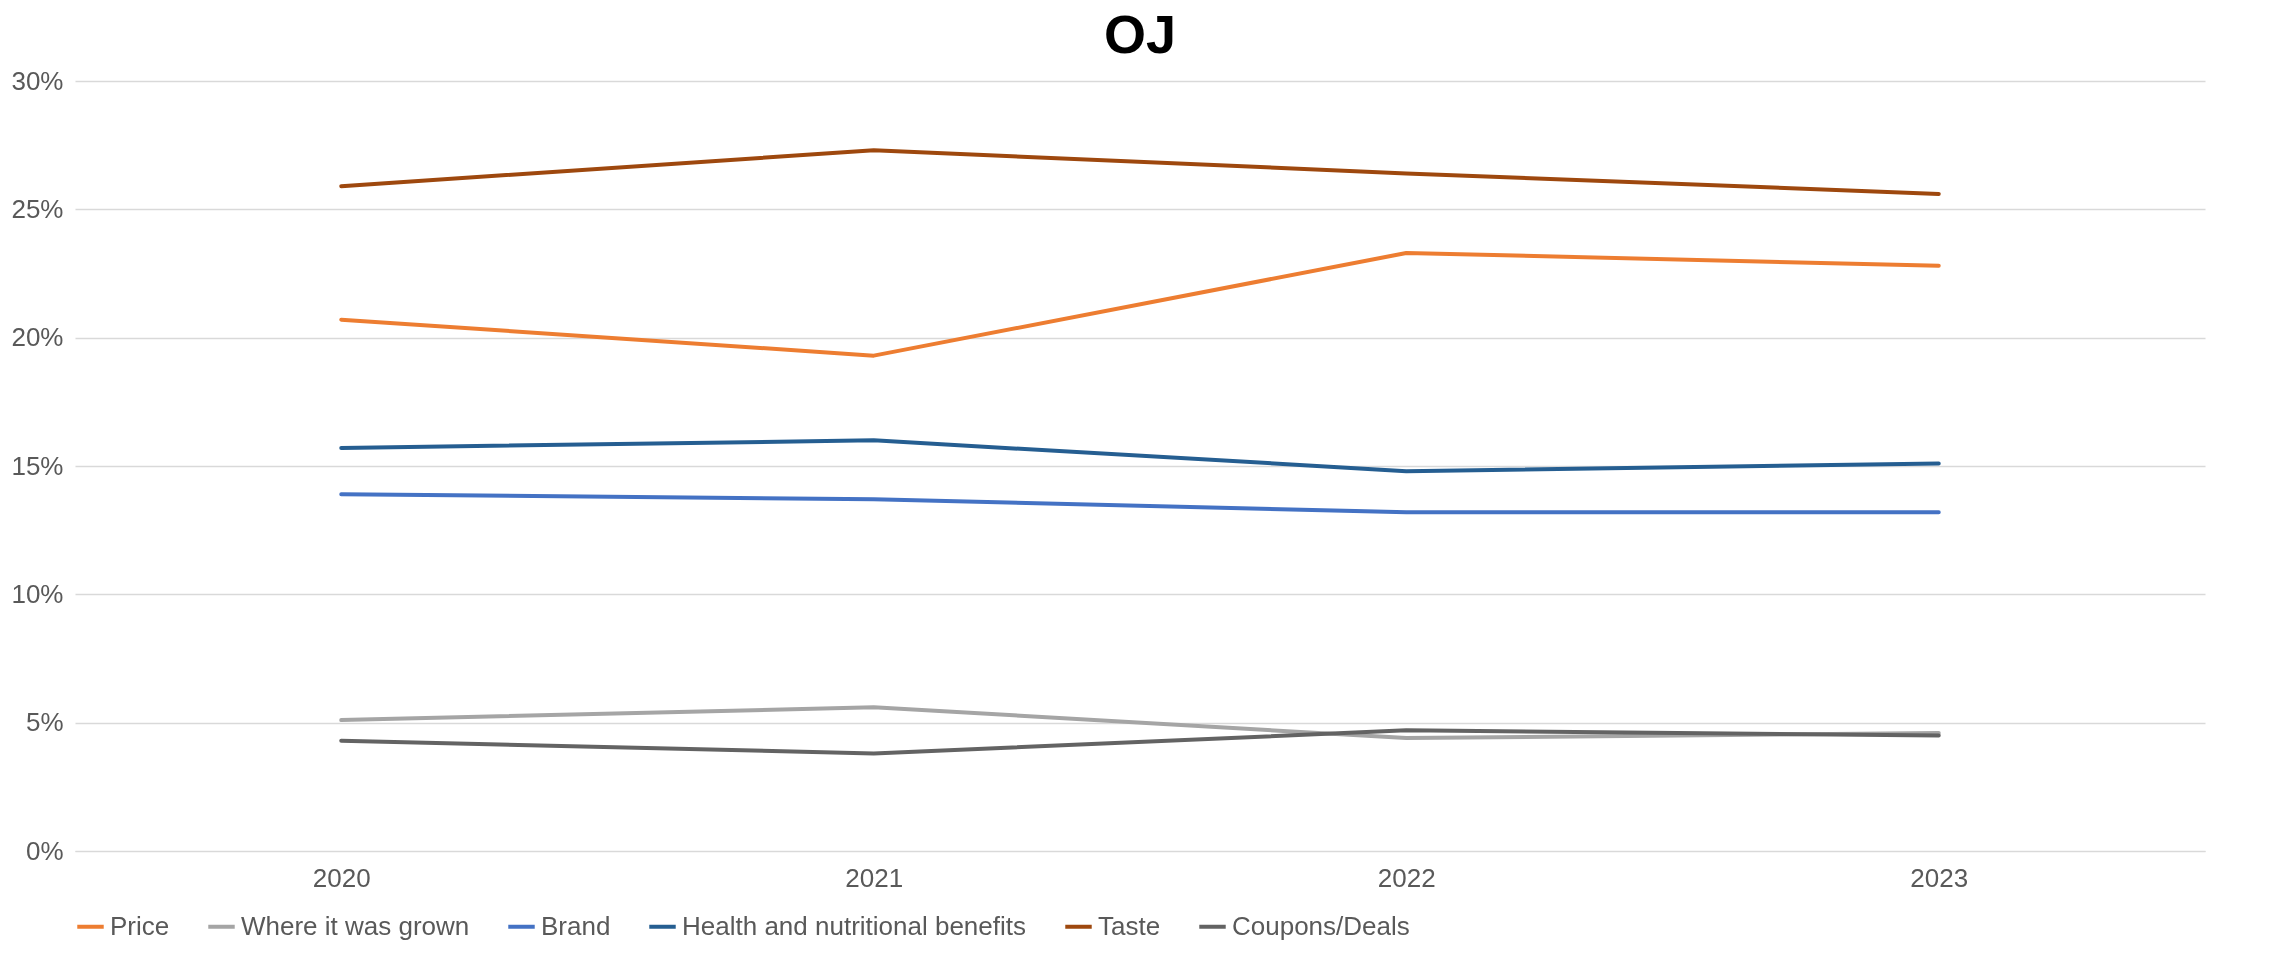  Describe the element at coordinates (1129, 925) in the screenshot. I see `legend-label: Taste` at that location.